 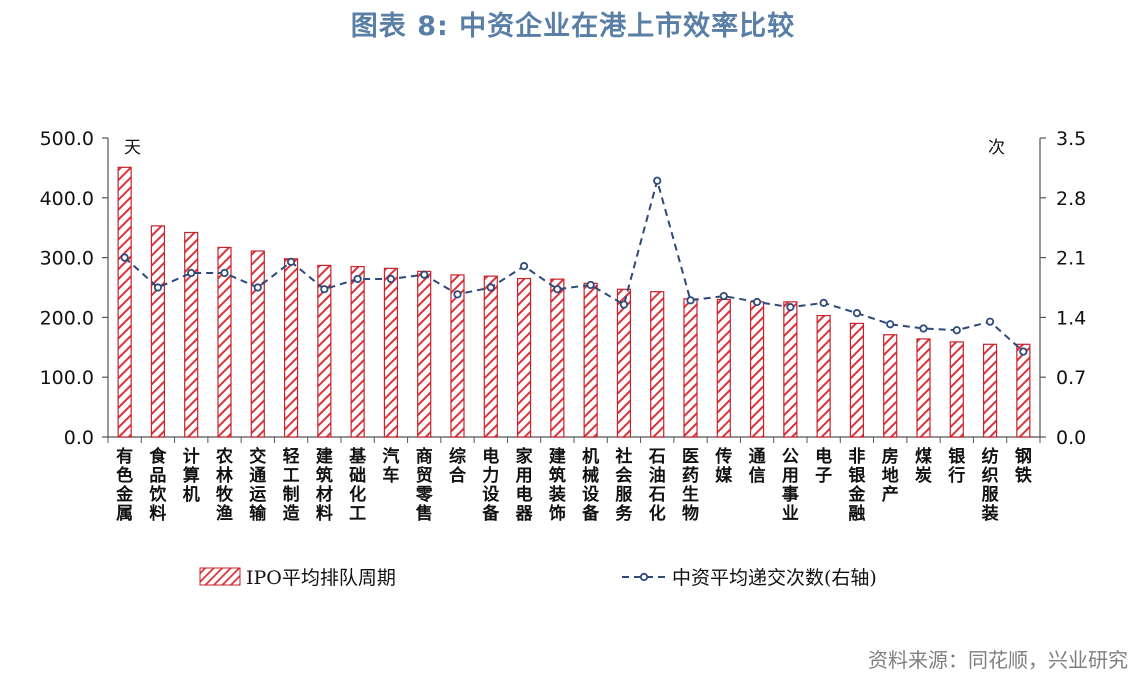 What do you see at coordinates (258, 485) in the screenshot?
I see `category-label: 交通运输` at bounding box center [258, 485].